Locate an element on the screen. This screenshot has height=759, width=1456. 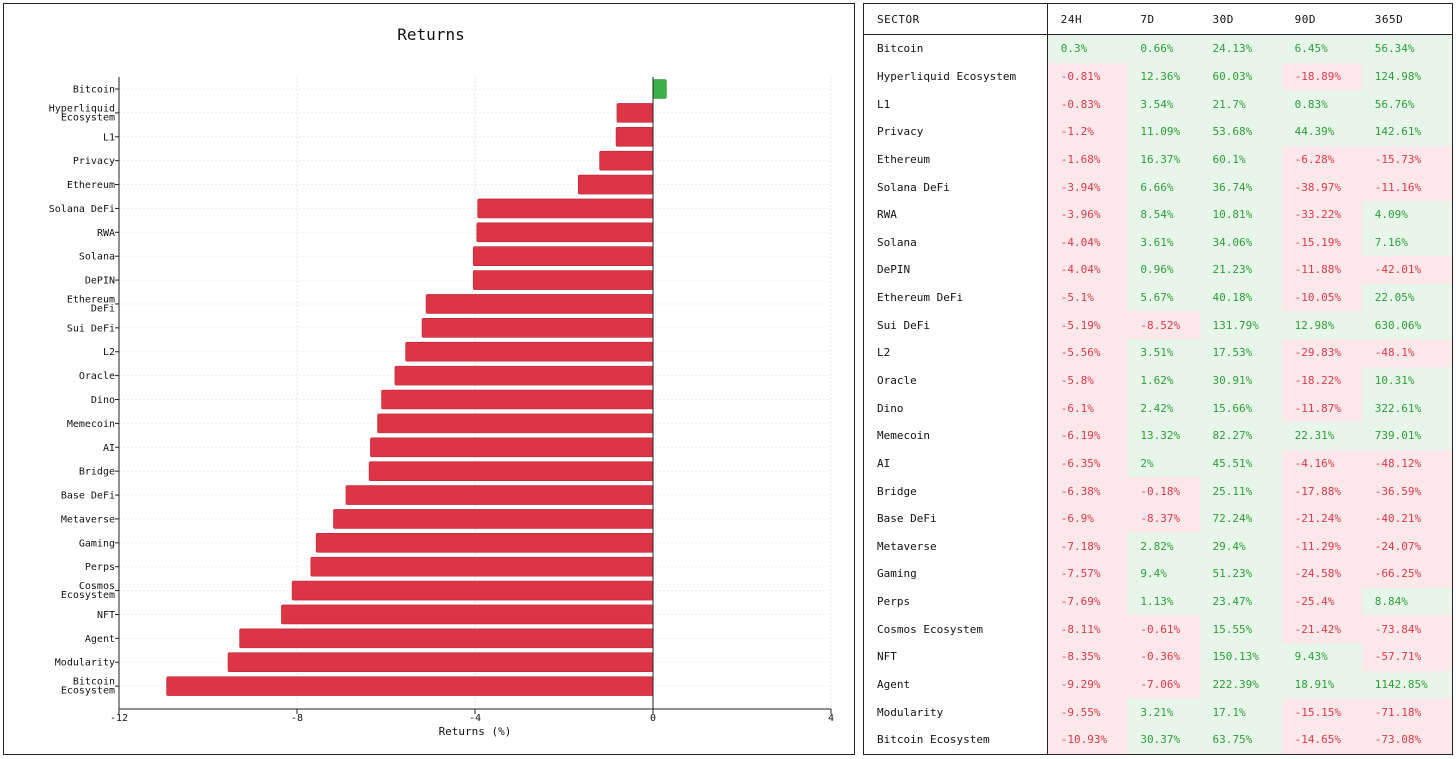
return-cell-7d: 30.37% is located at coordinates (1163, 740).